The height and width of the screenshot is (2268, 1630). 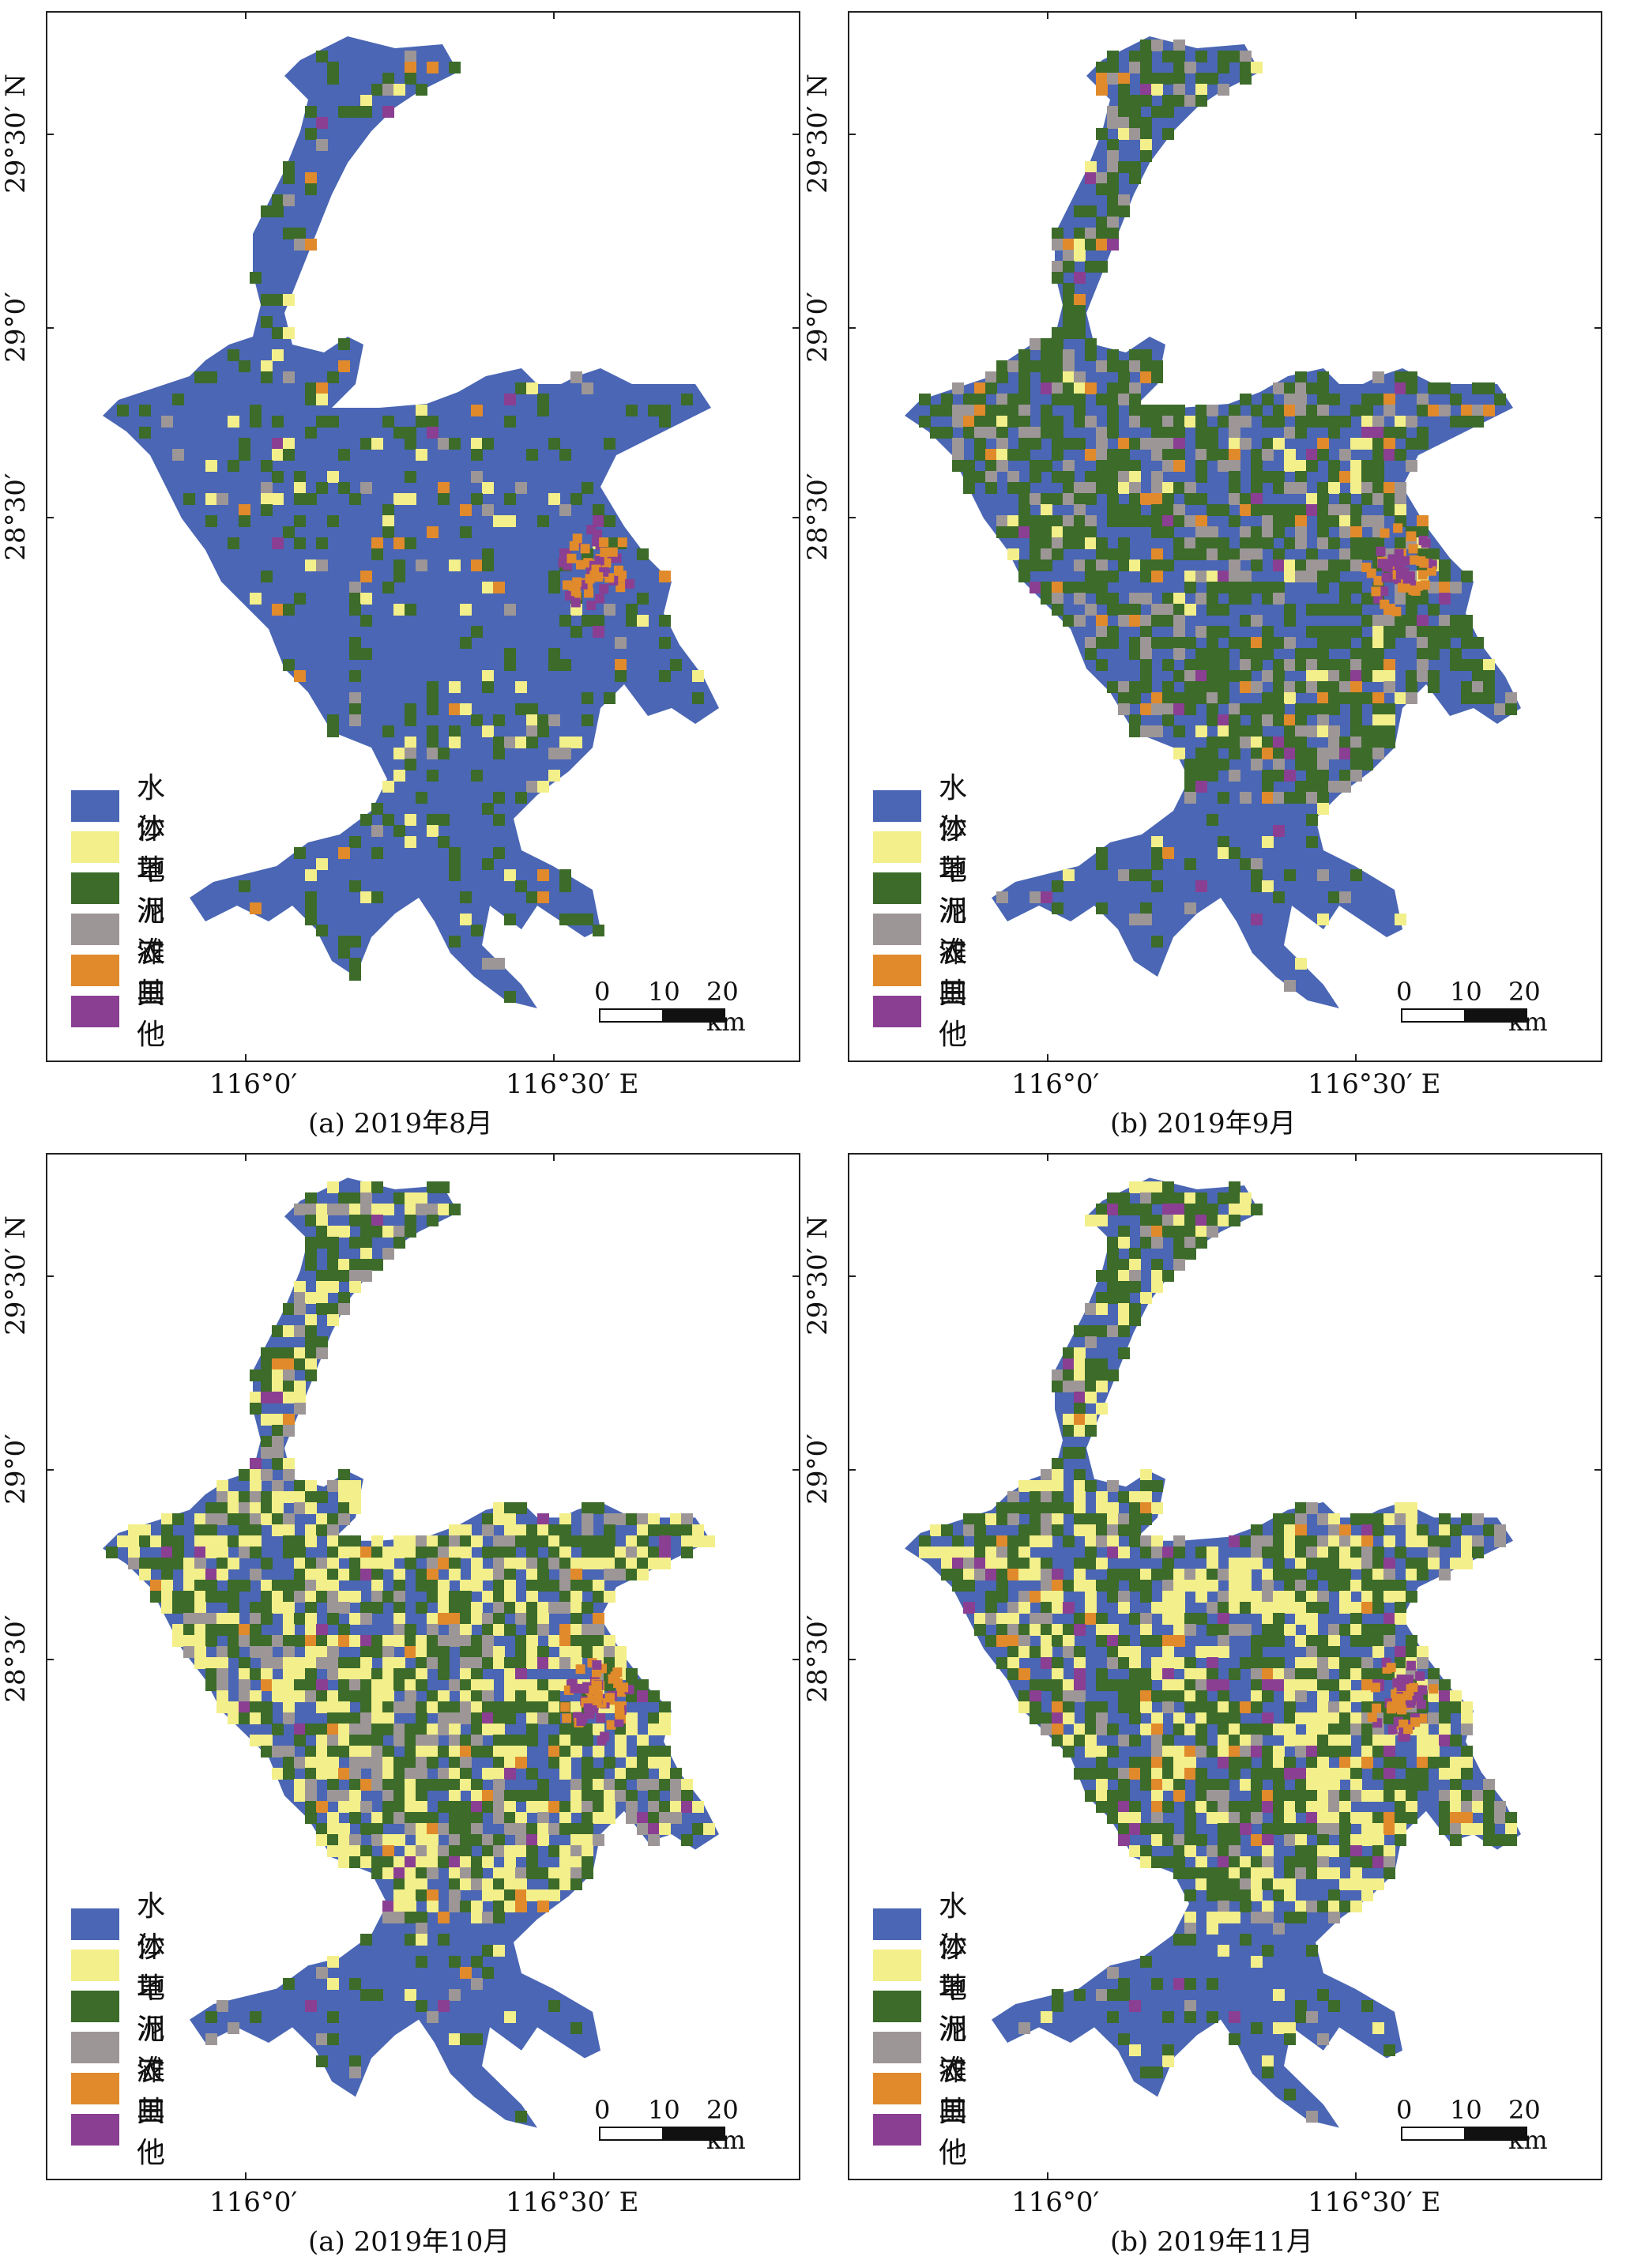 I want to click on legend-label: 农田, so click(x=151, y=2091).